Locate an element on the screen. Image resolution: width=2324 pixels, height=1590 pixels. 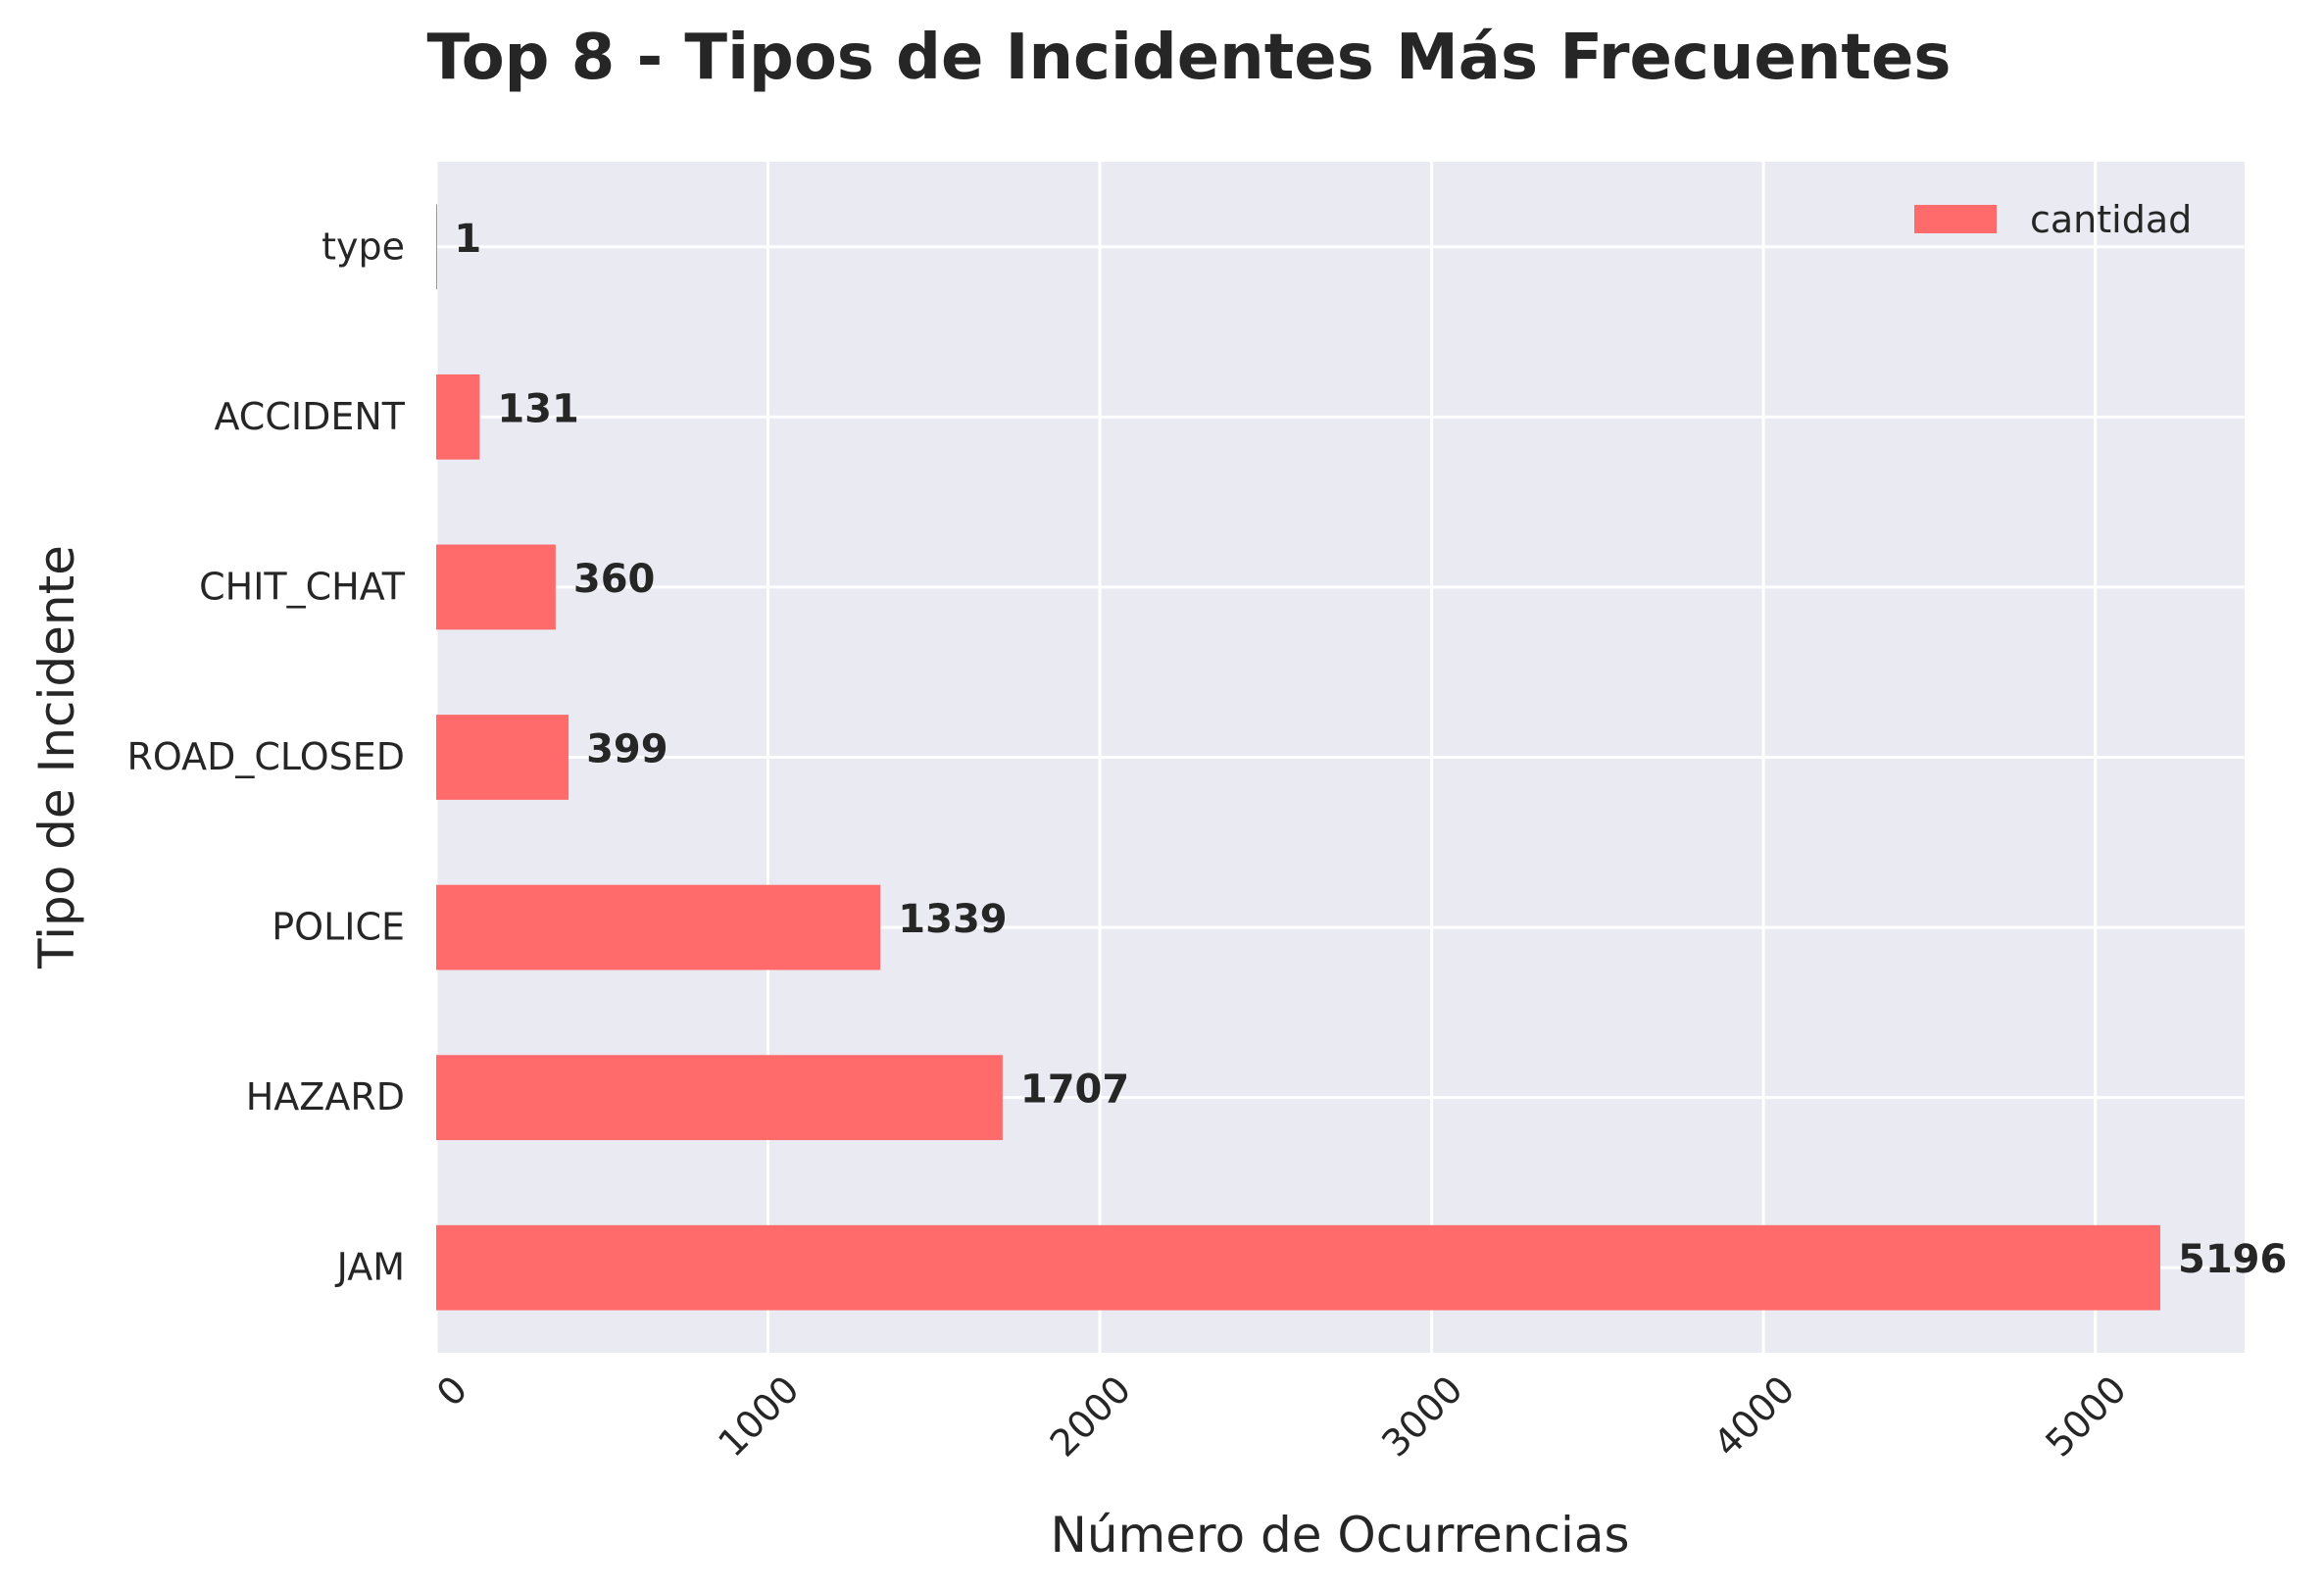
data-label: 131 is located at coordinates (538, 408).